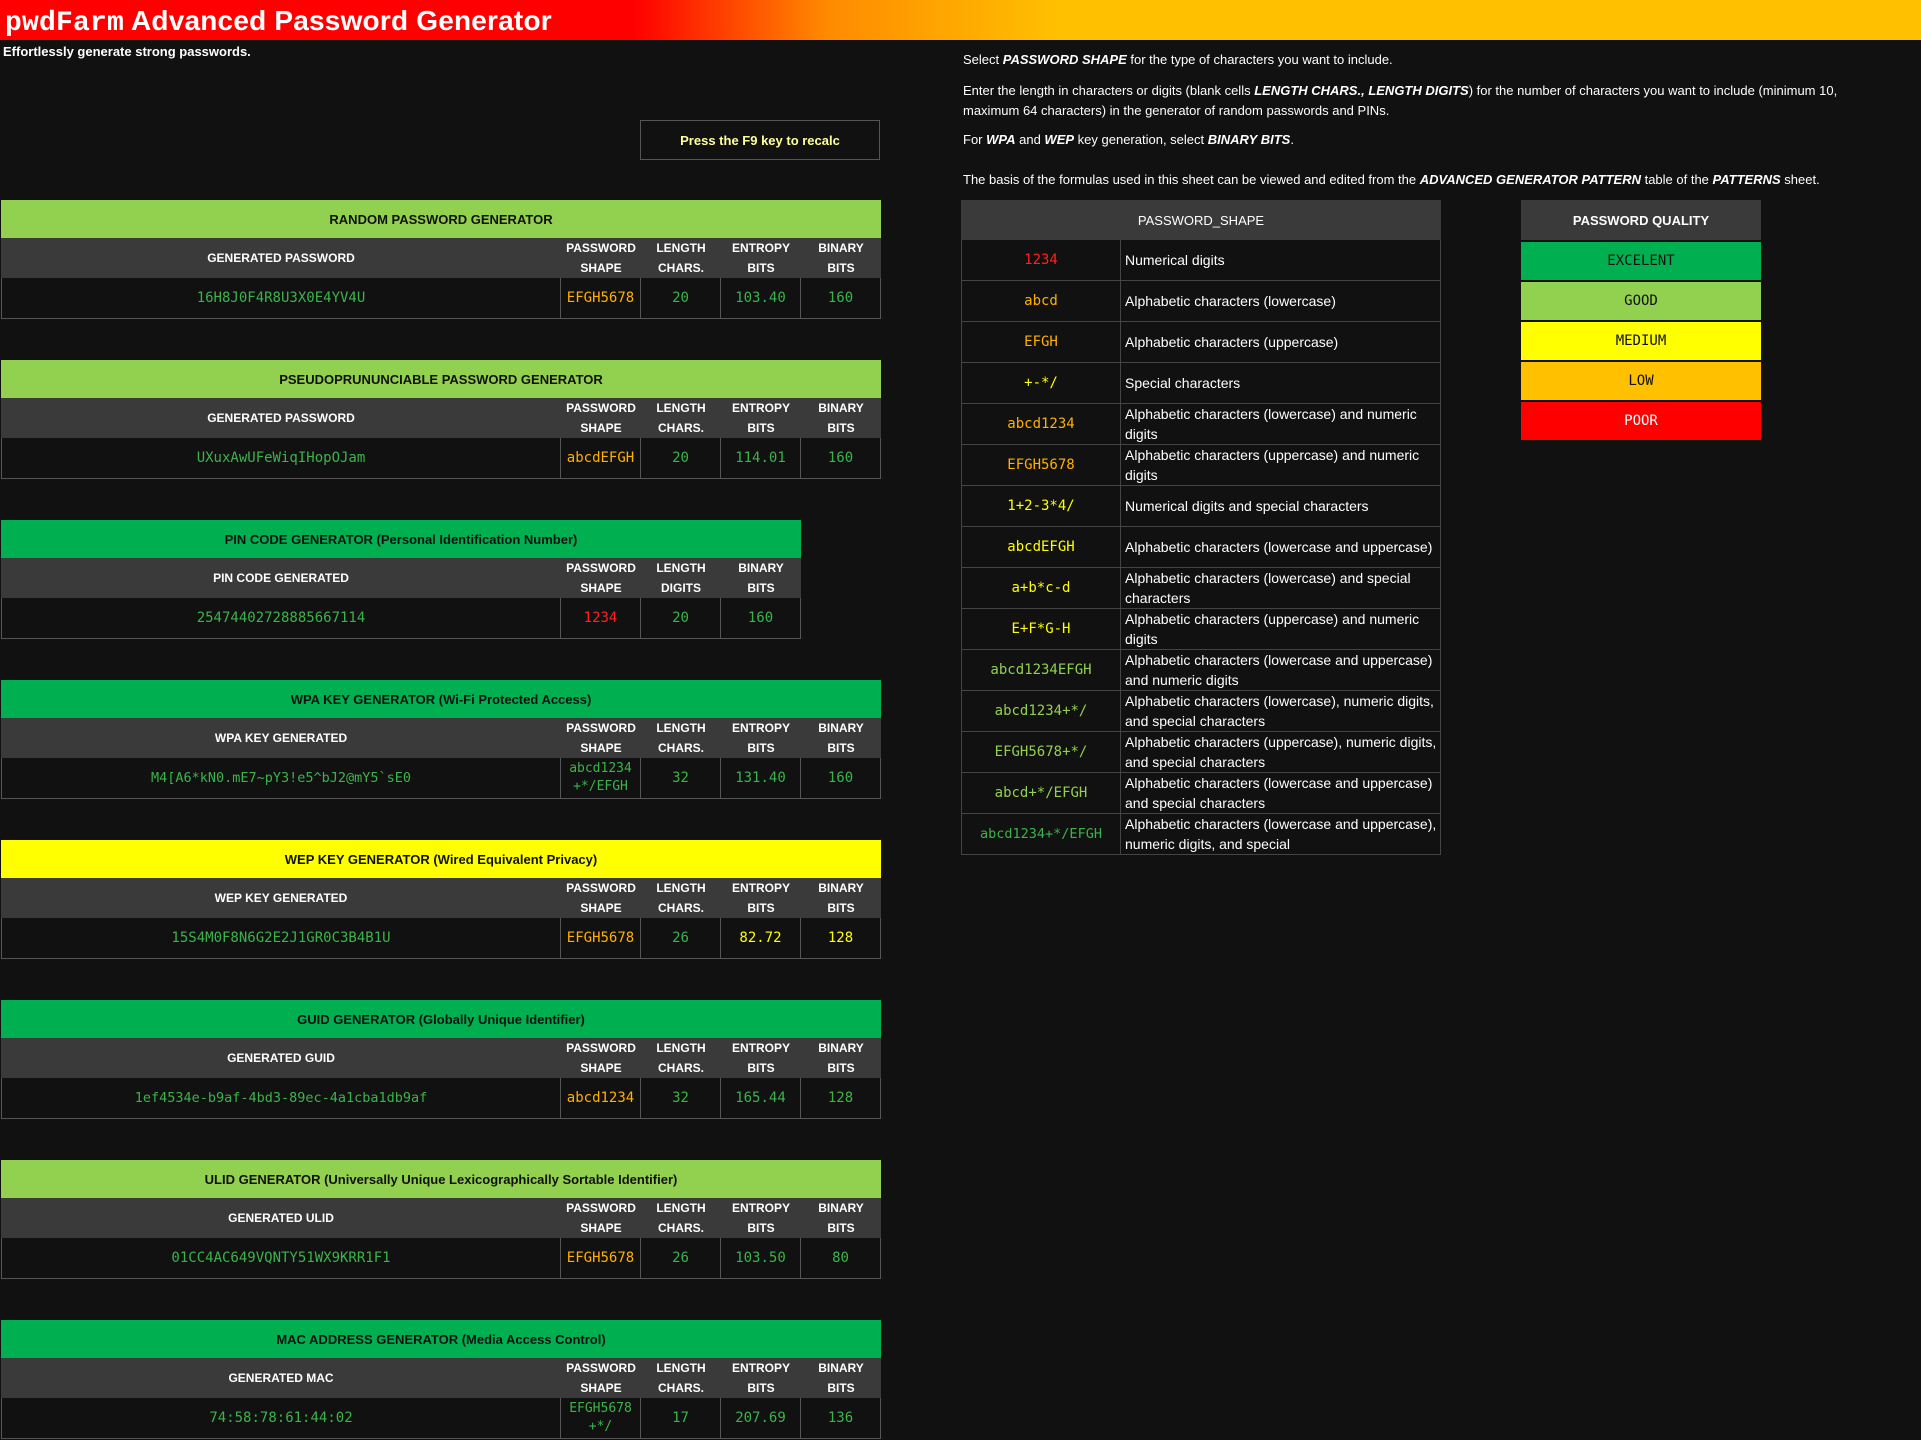 This screenshot has height=1440, width=1921. What do you see at coordinates (601, 1098) in the screenshot?
I see `password-shape-select: abcd1234` at bounding box center [601, 1098].